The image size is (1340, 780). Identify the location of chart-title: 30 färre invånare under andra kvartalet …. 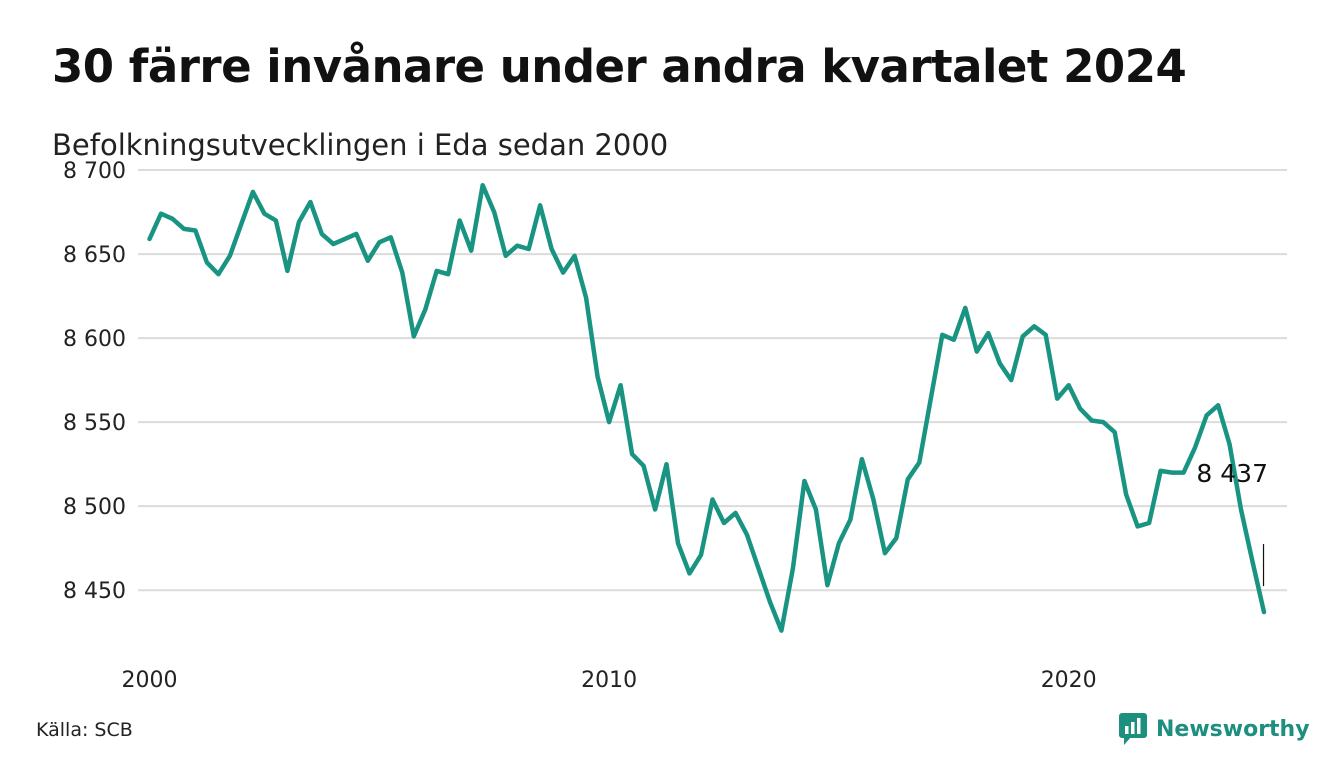
(619, 66).